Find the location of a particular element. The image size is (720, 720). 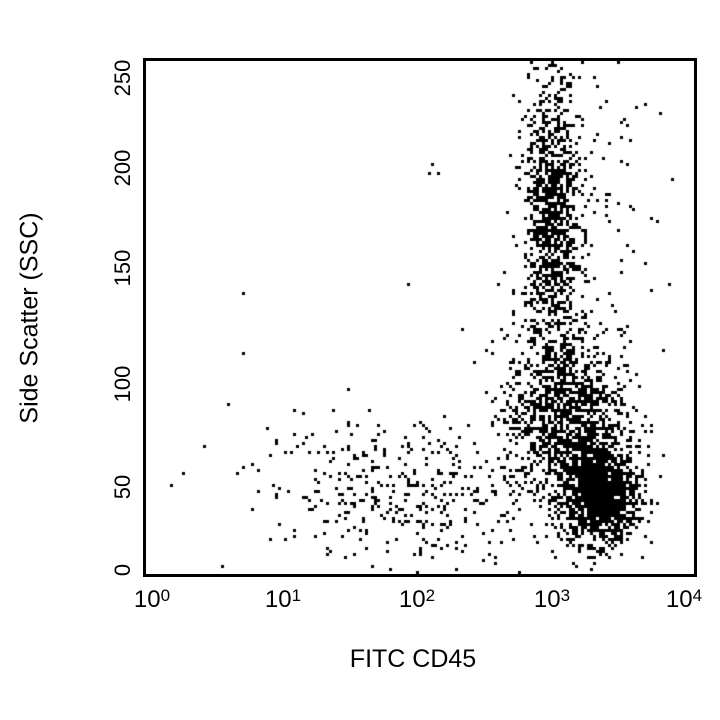

x-tick-label: 103 is located at coordinates (552, 599).